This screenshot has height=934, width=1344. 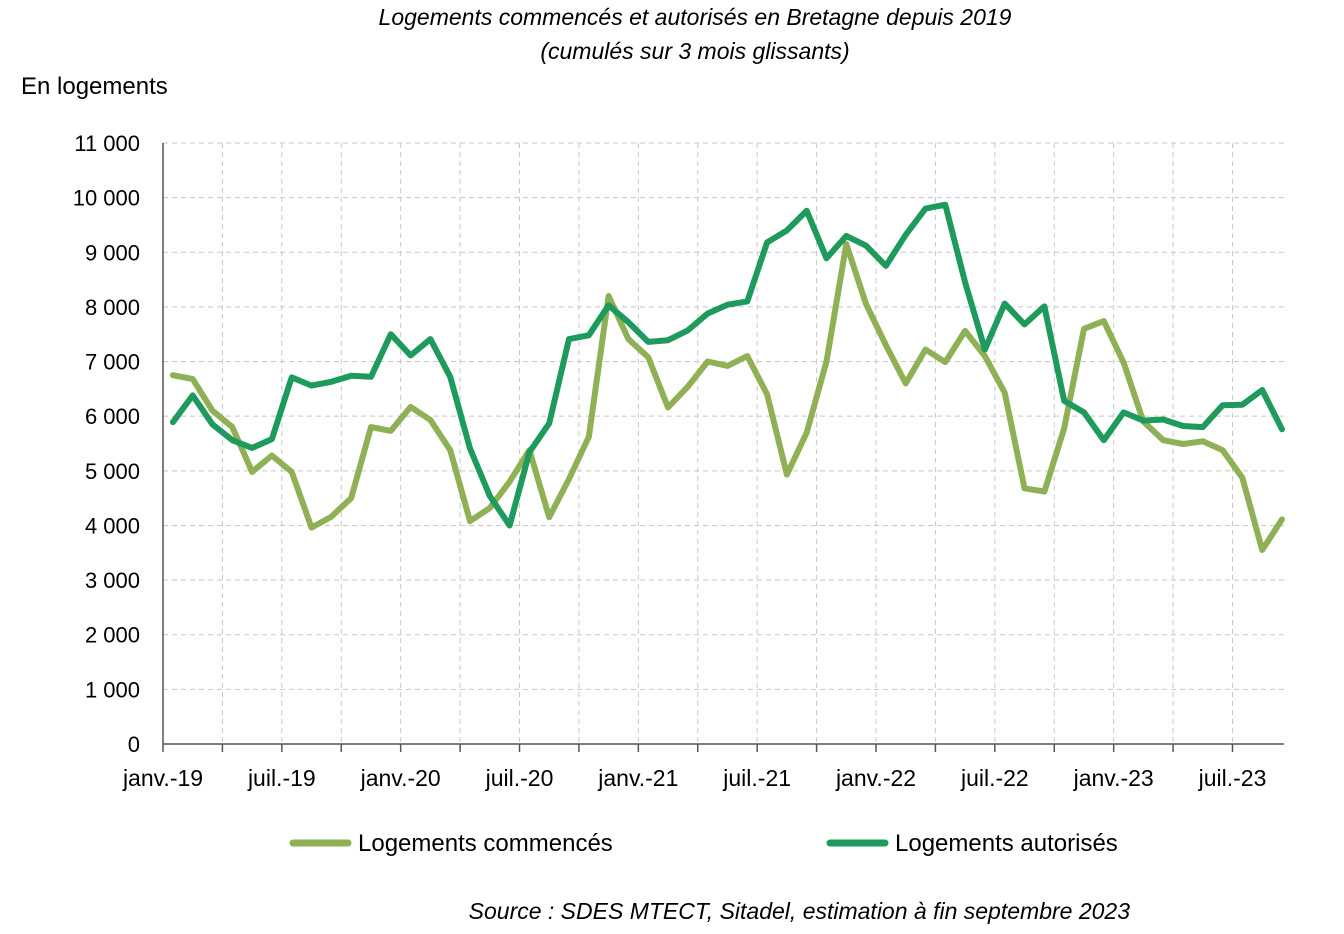 I want to click on legend: Logements commencés Logements autorisés, so click(x=703, y=843).